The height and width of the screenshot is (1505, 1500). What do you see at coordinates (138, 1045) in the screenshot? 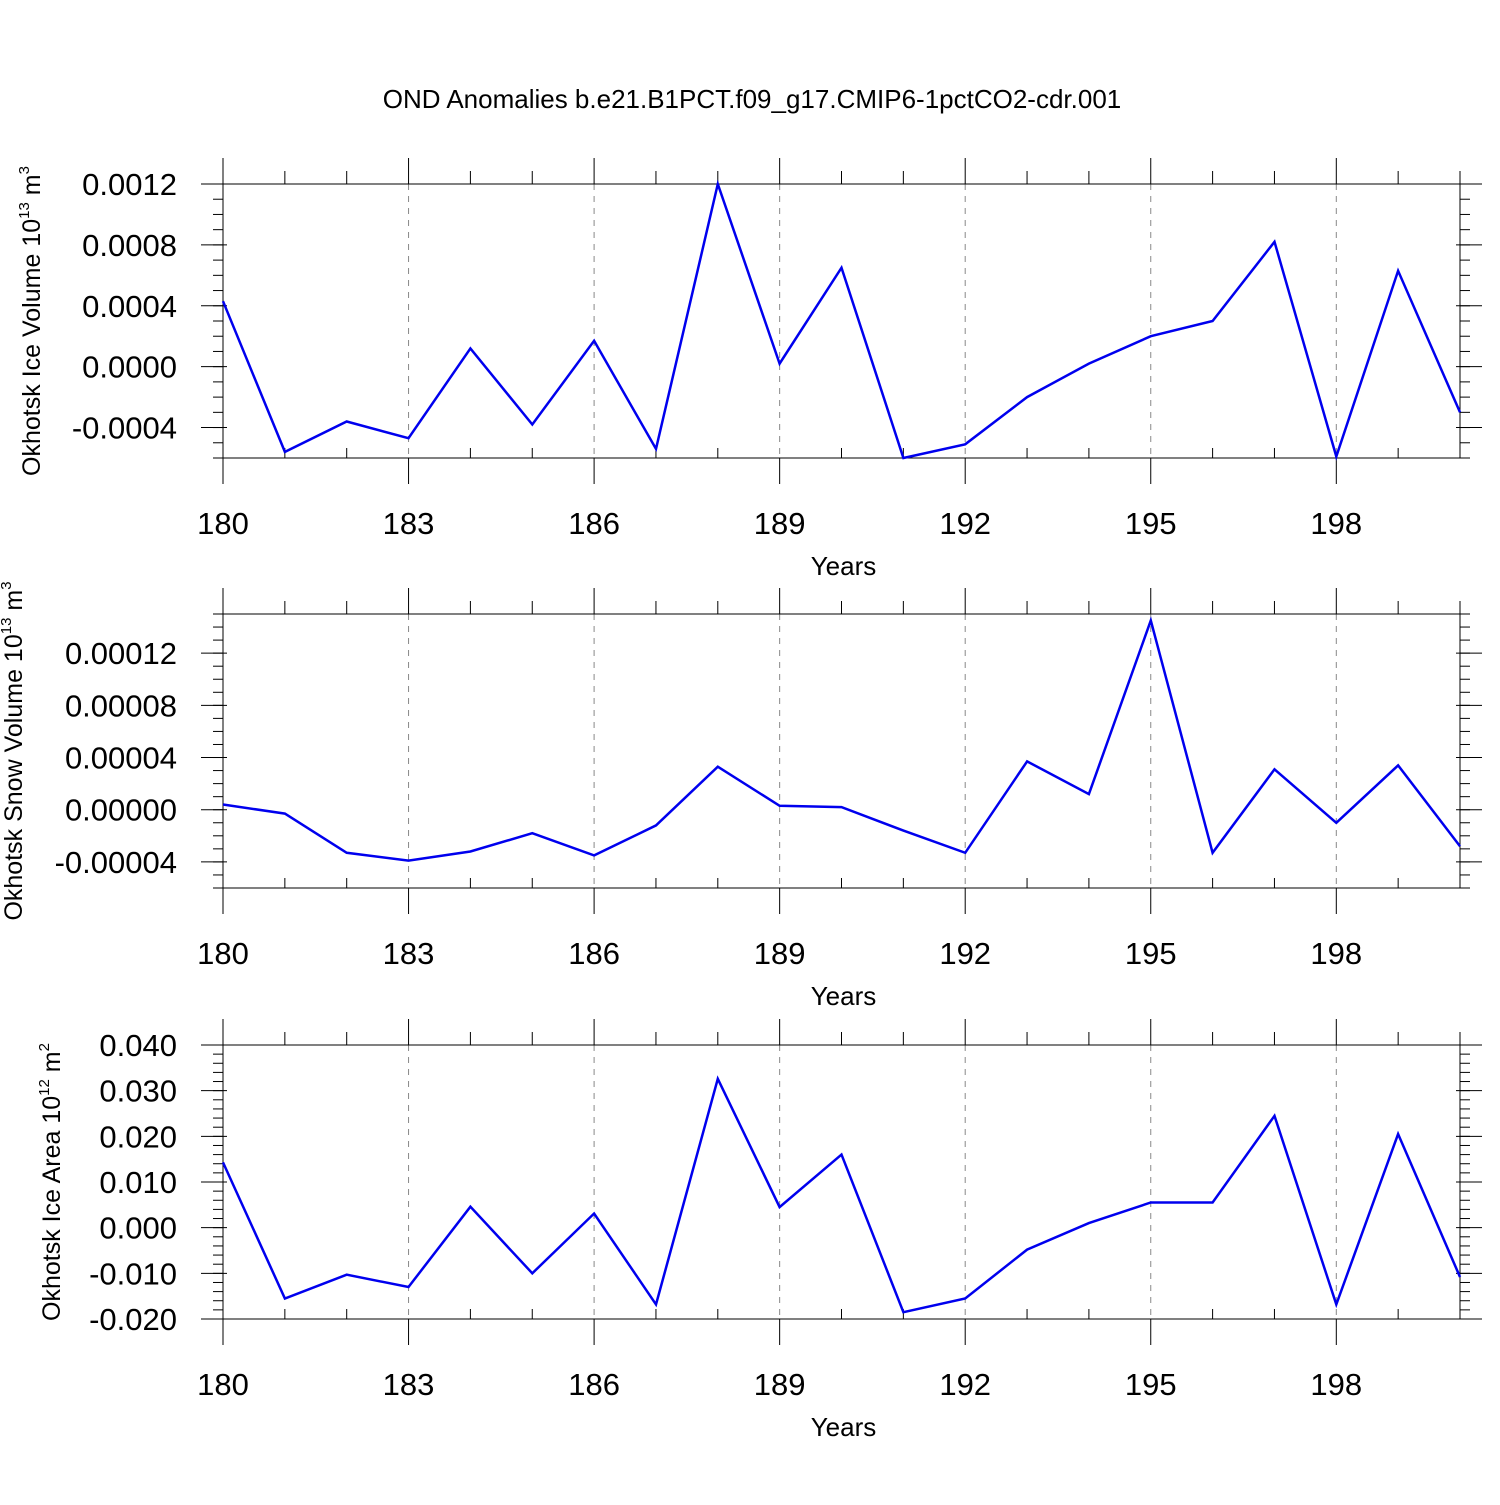
I see `y-tick-label: 0.040` at bounding box center [138, 1045].